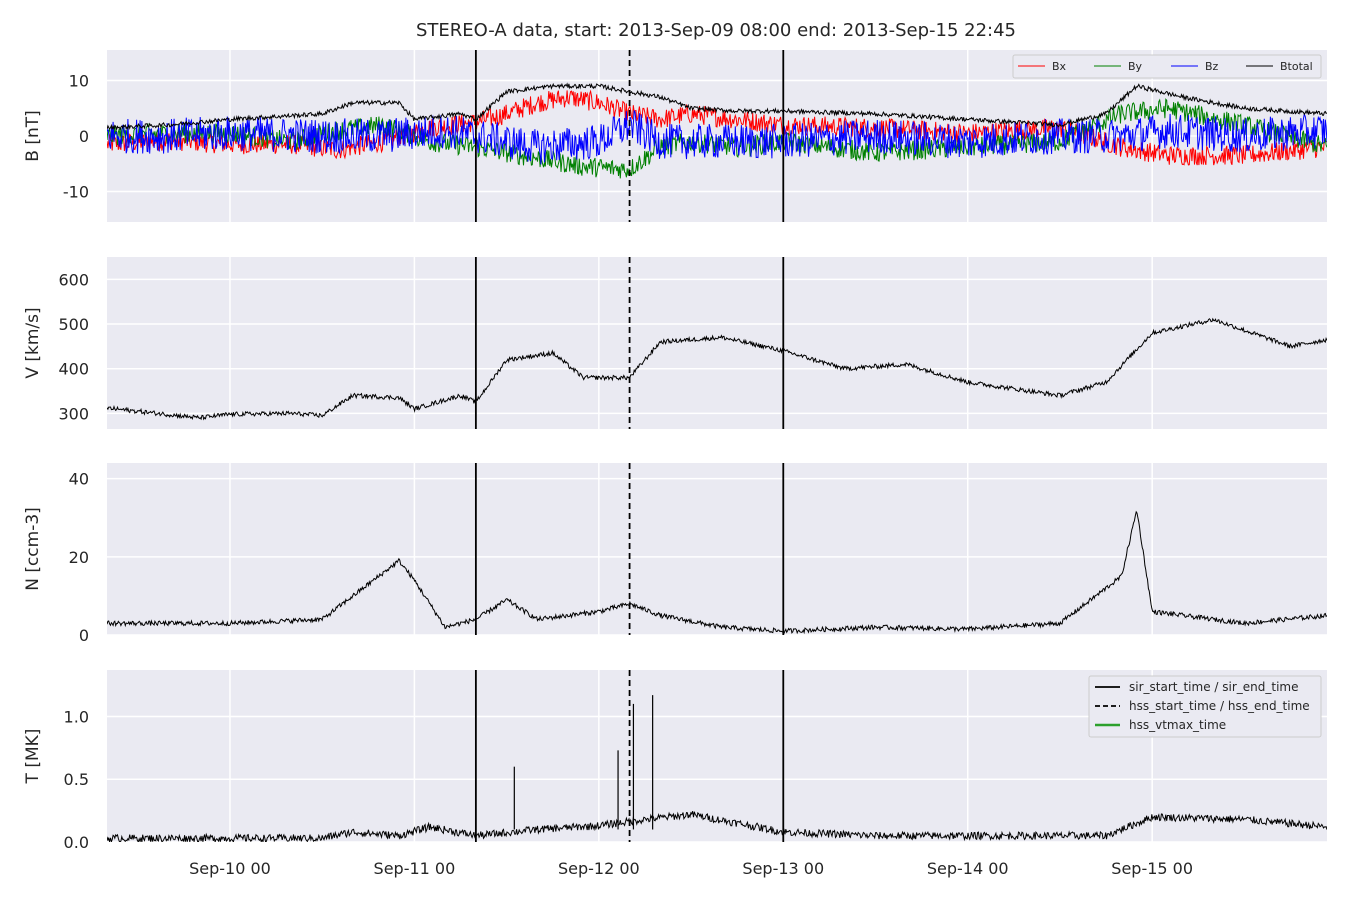 Image resolution: width=1350 pixels, height=904 pixels. I want to click on legend-label-btotal: Btotal, so click(1296, 66).